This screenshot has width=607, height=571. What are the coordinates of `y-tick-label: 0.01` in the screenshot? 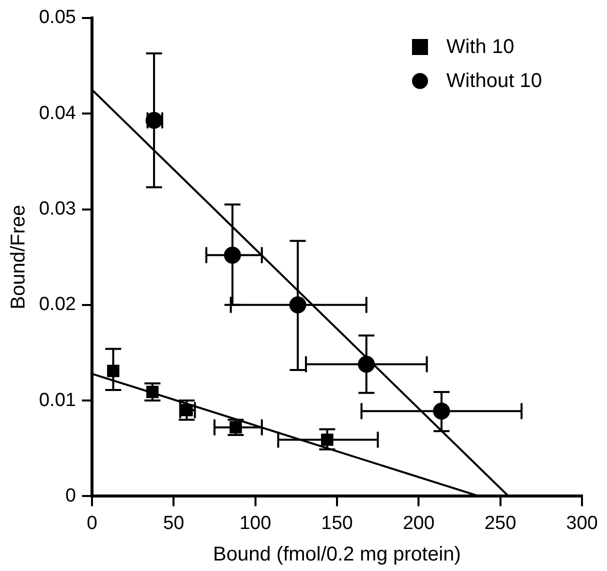 It's located at (57, 400).